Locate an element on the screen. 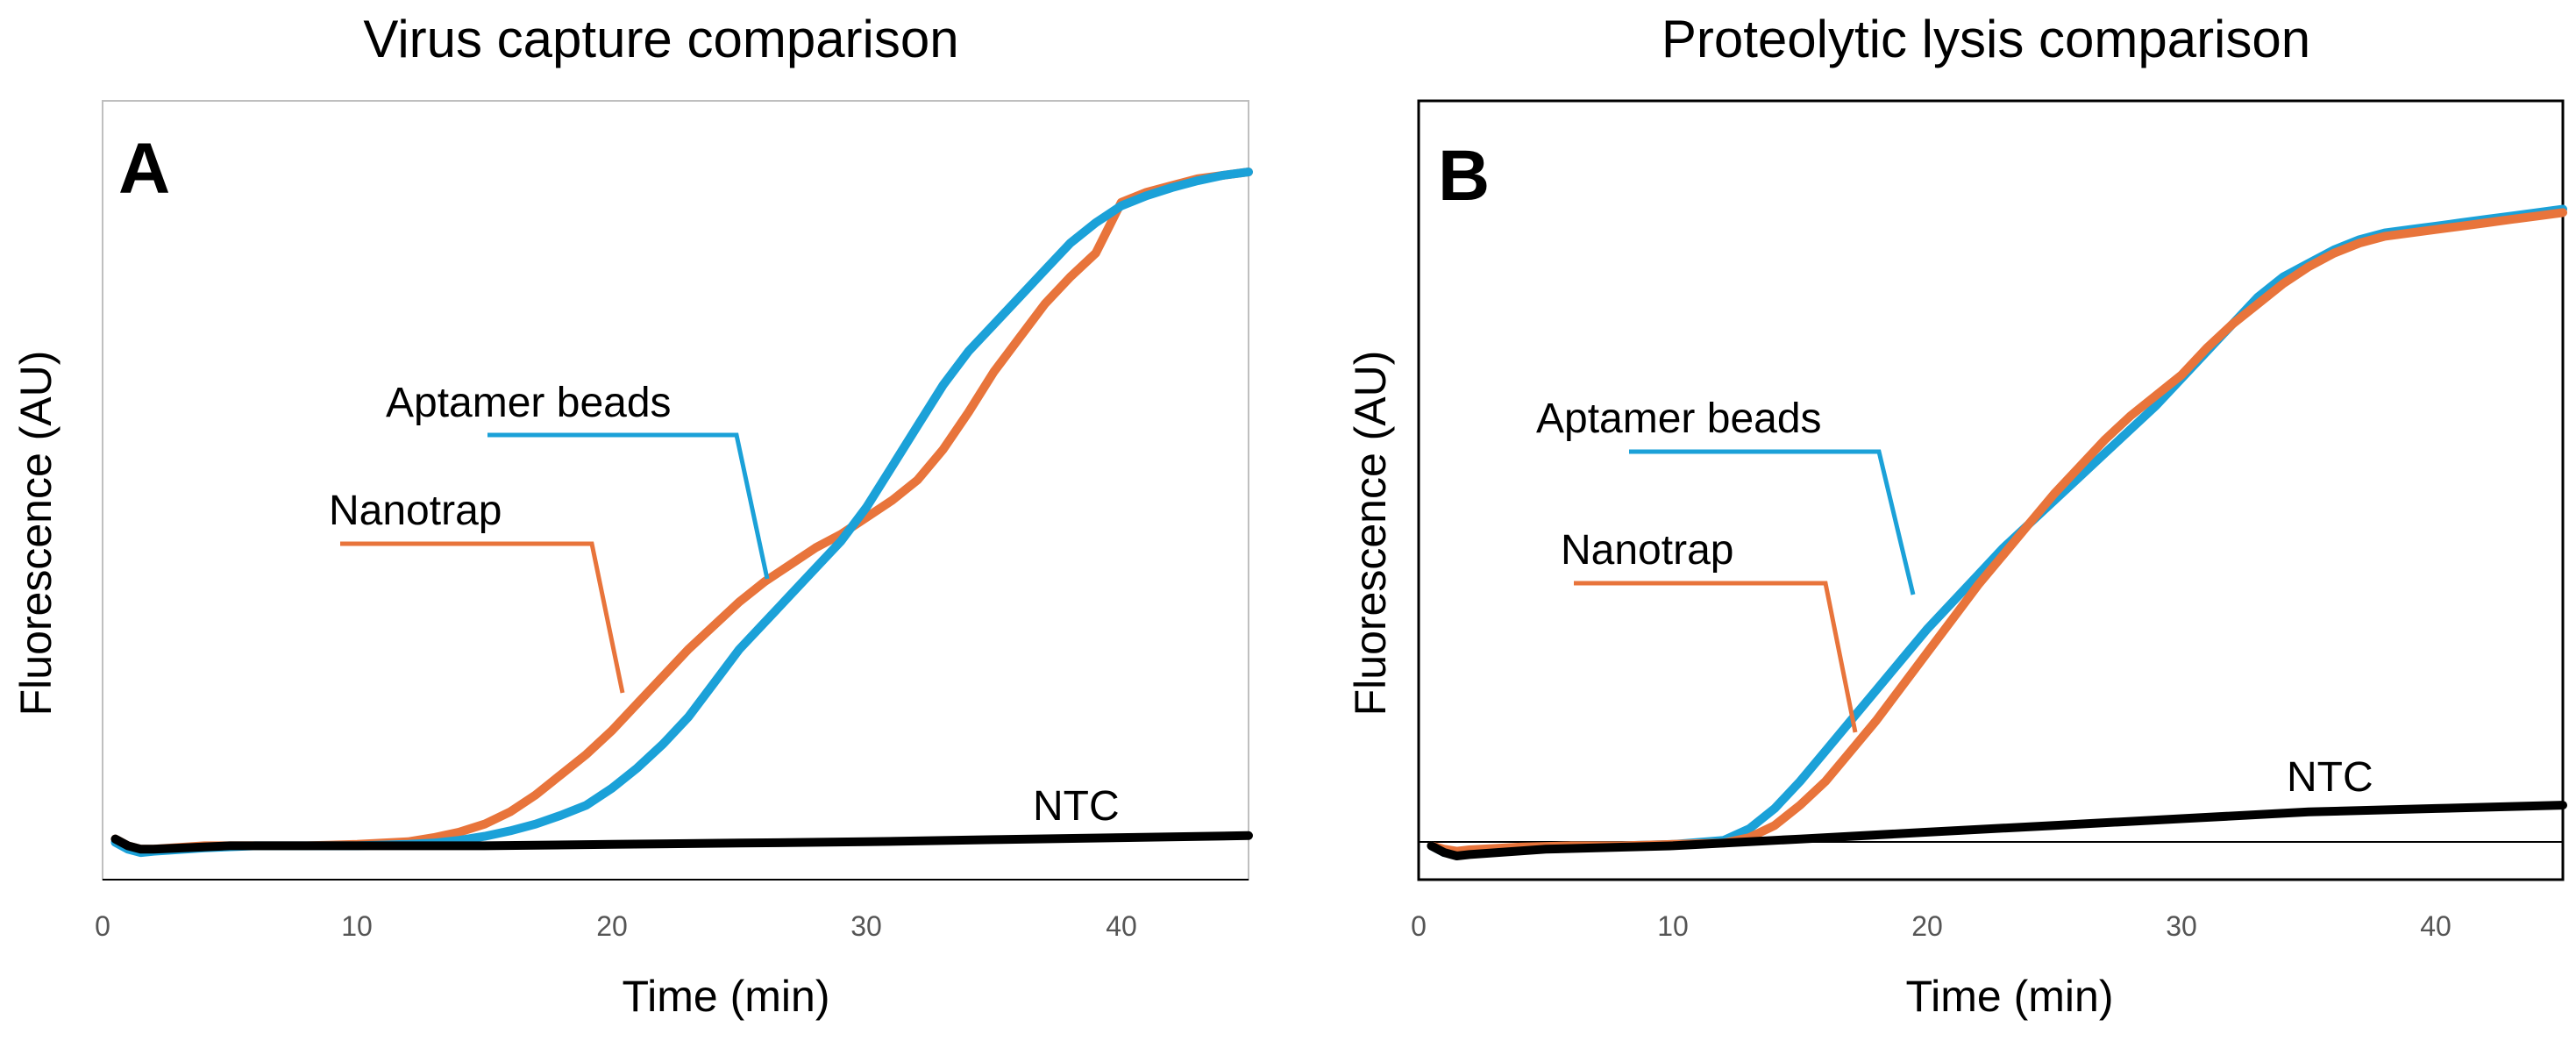  panel-b-aptamer-beads-leader is located at coordinates (1772, 522).